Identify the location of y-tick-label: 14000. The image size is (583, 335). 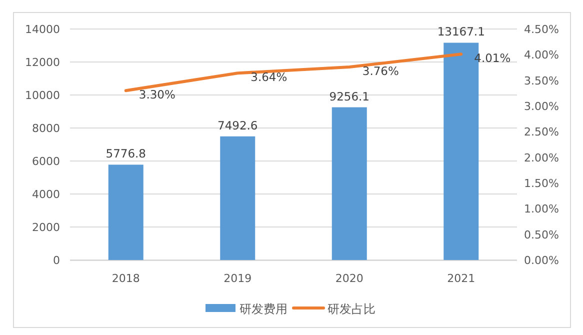
(42, 29).